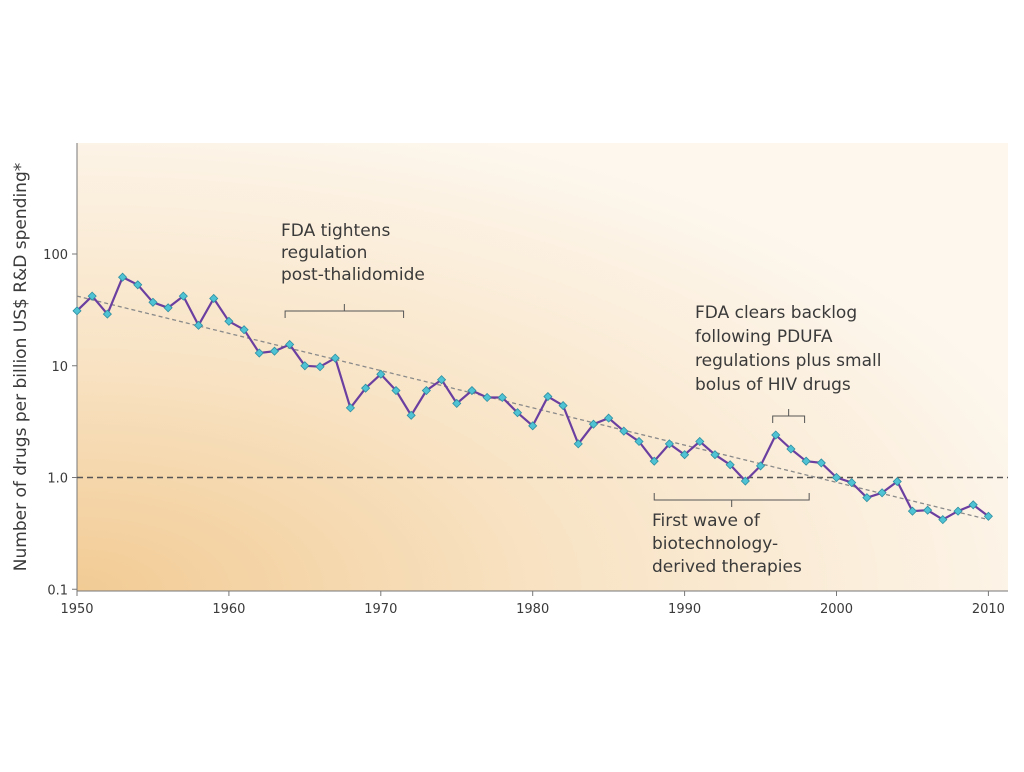  What do you see at coordinates (228, 609) in the screenshot?
I see `x-tick-label: 1960` at bounding box center [228, 609].